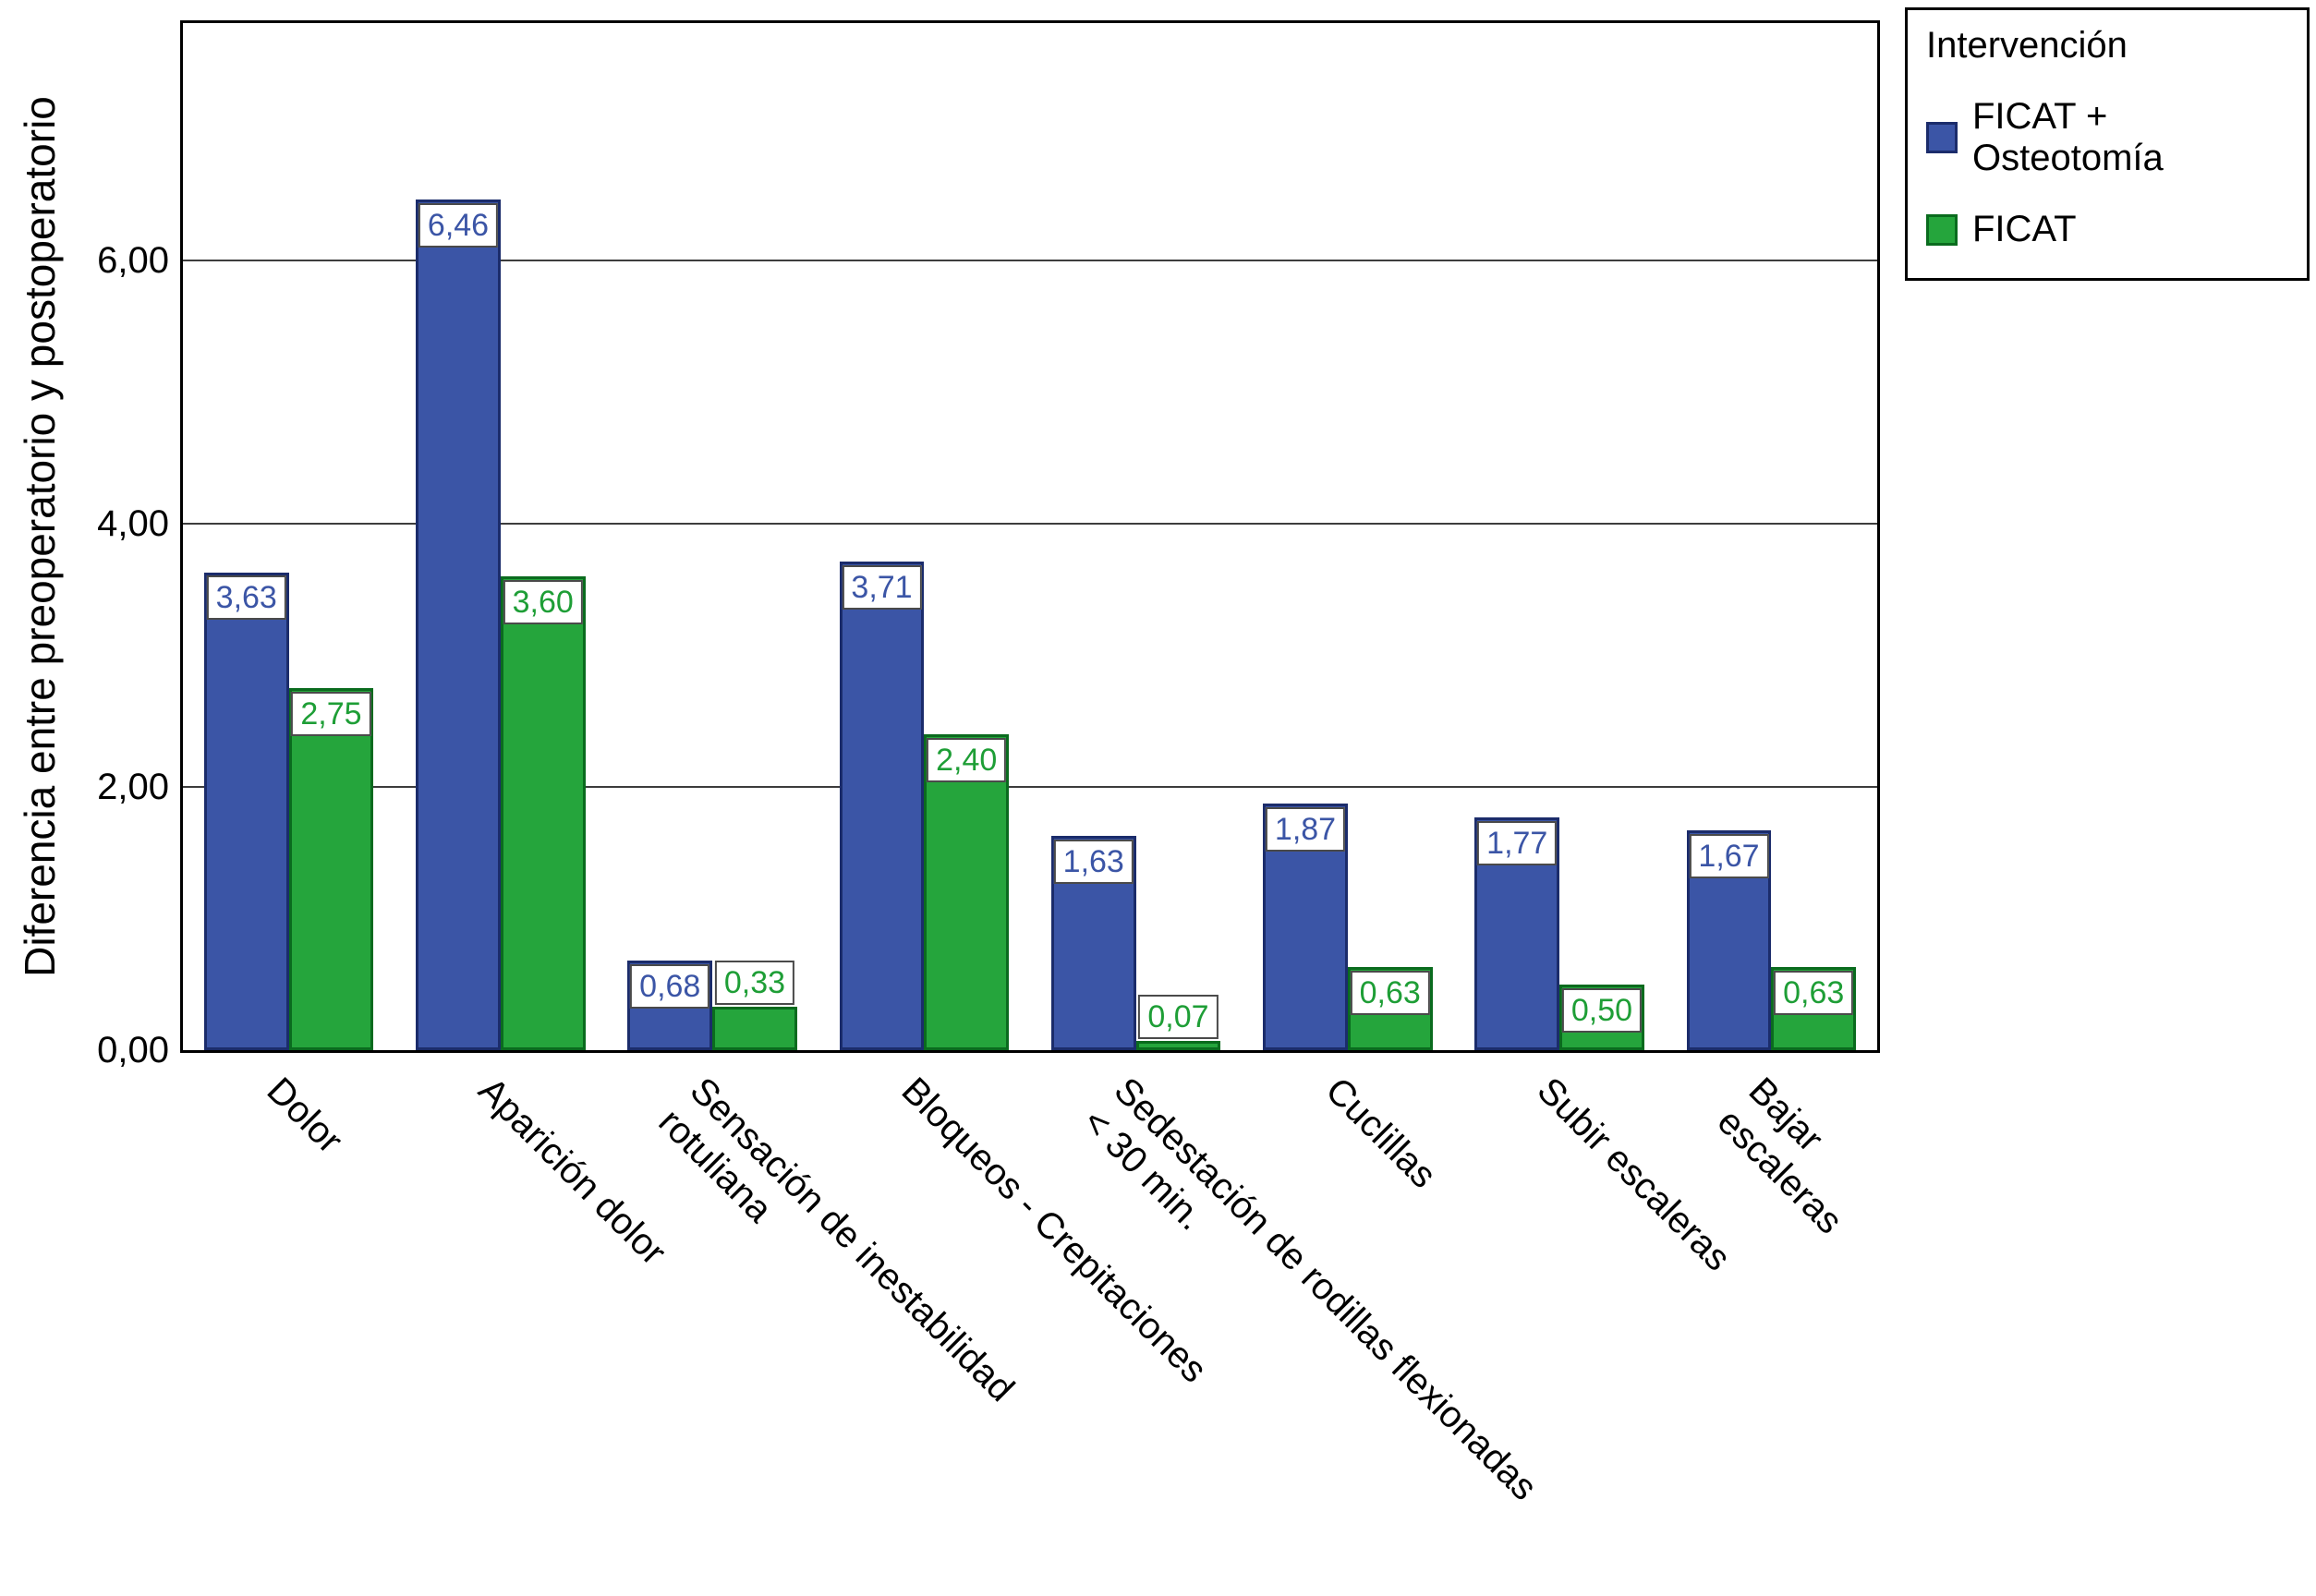  What do you see at coordinates (1780, 1156) in the screenshot?
I see `x-axis-category-label: Bajar escaleras` at bounding box center [1780, 1156].